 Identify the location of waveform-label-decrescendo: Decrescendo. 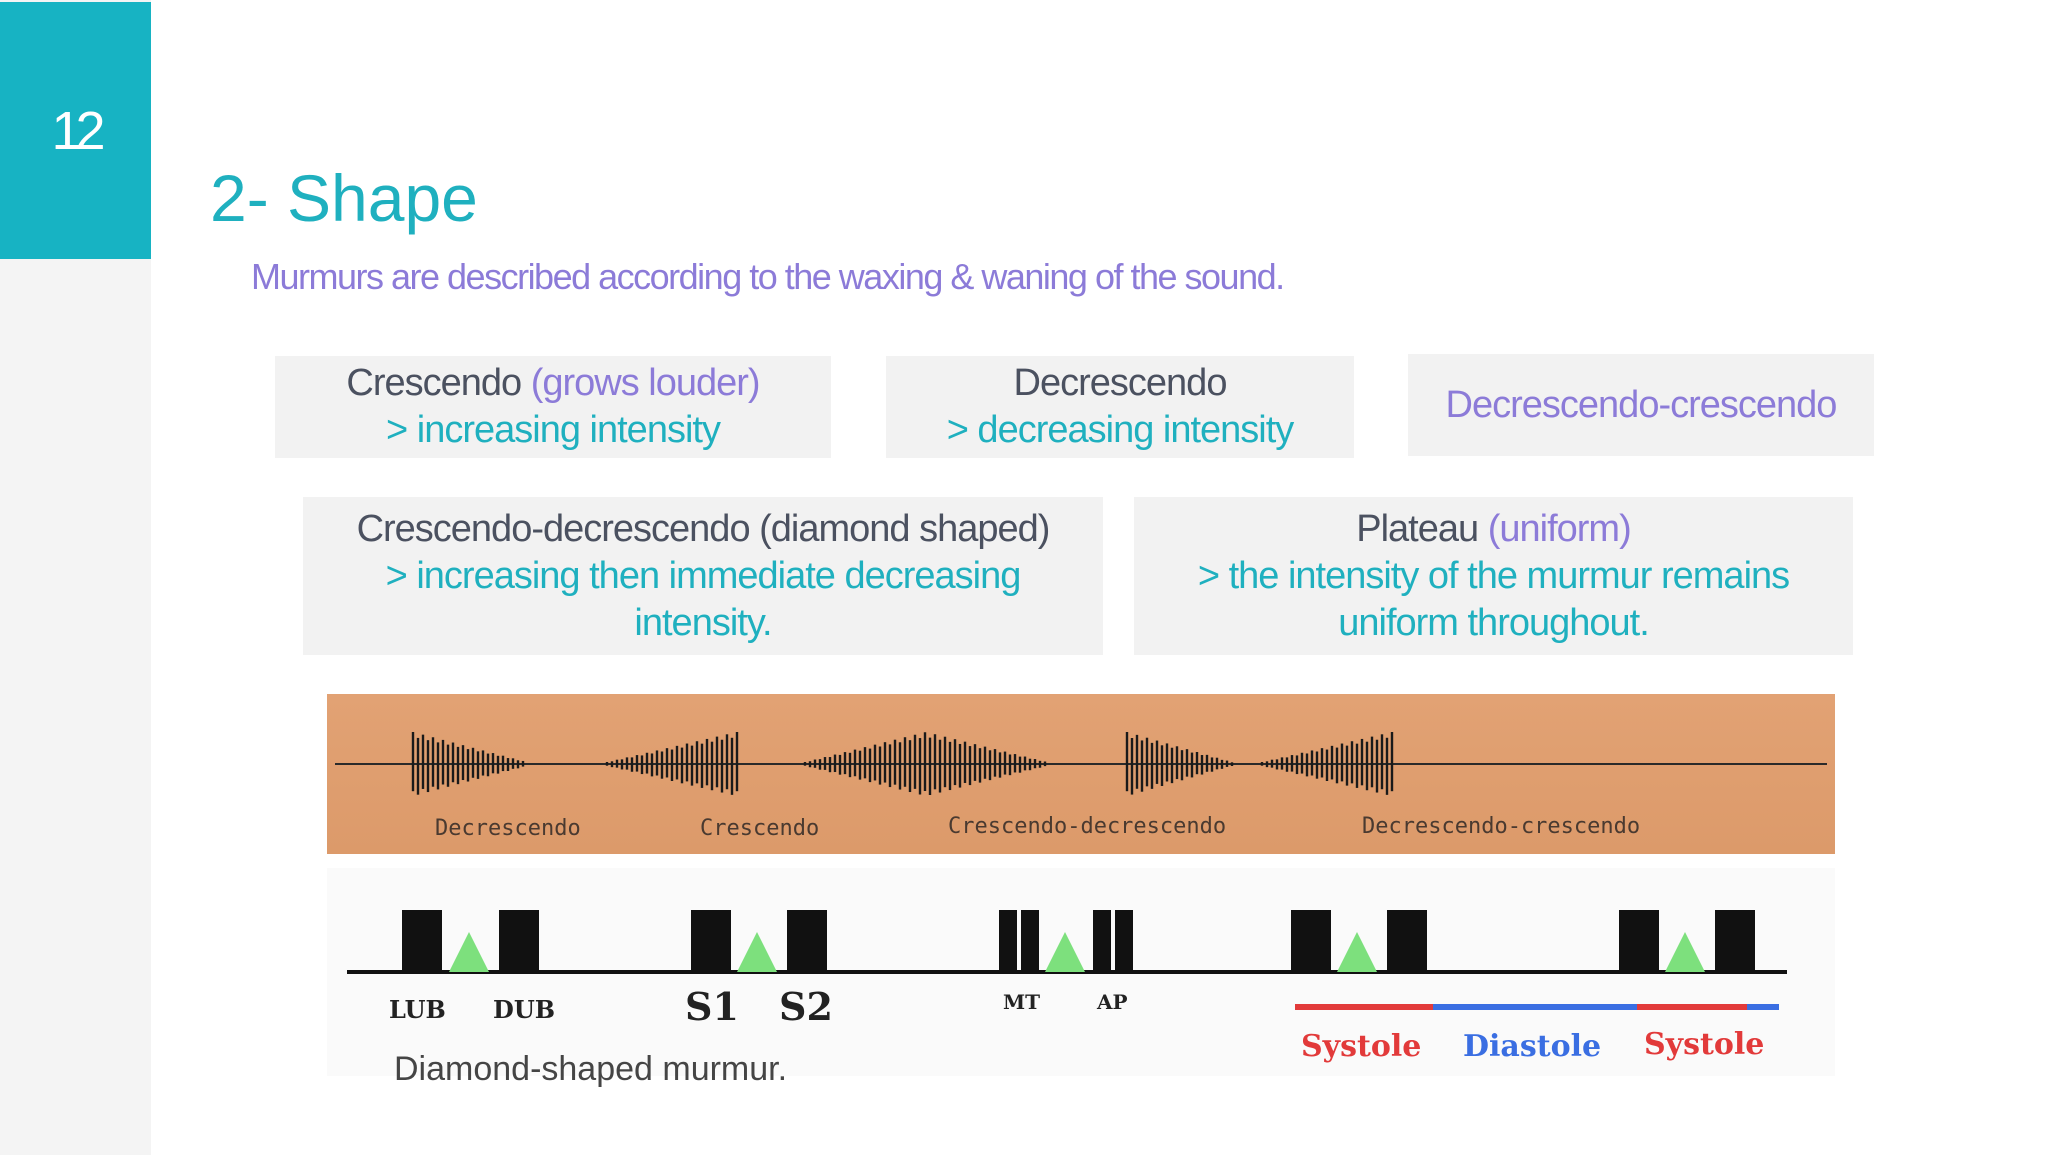
(508, 828).